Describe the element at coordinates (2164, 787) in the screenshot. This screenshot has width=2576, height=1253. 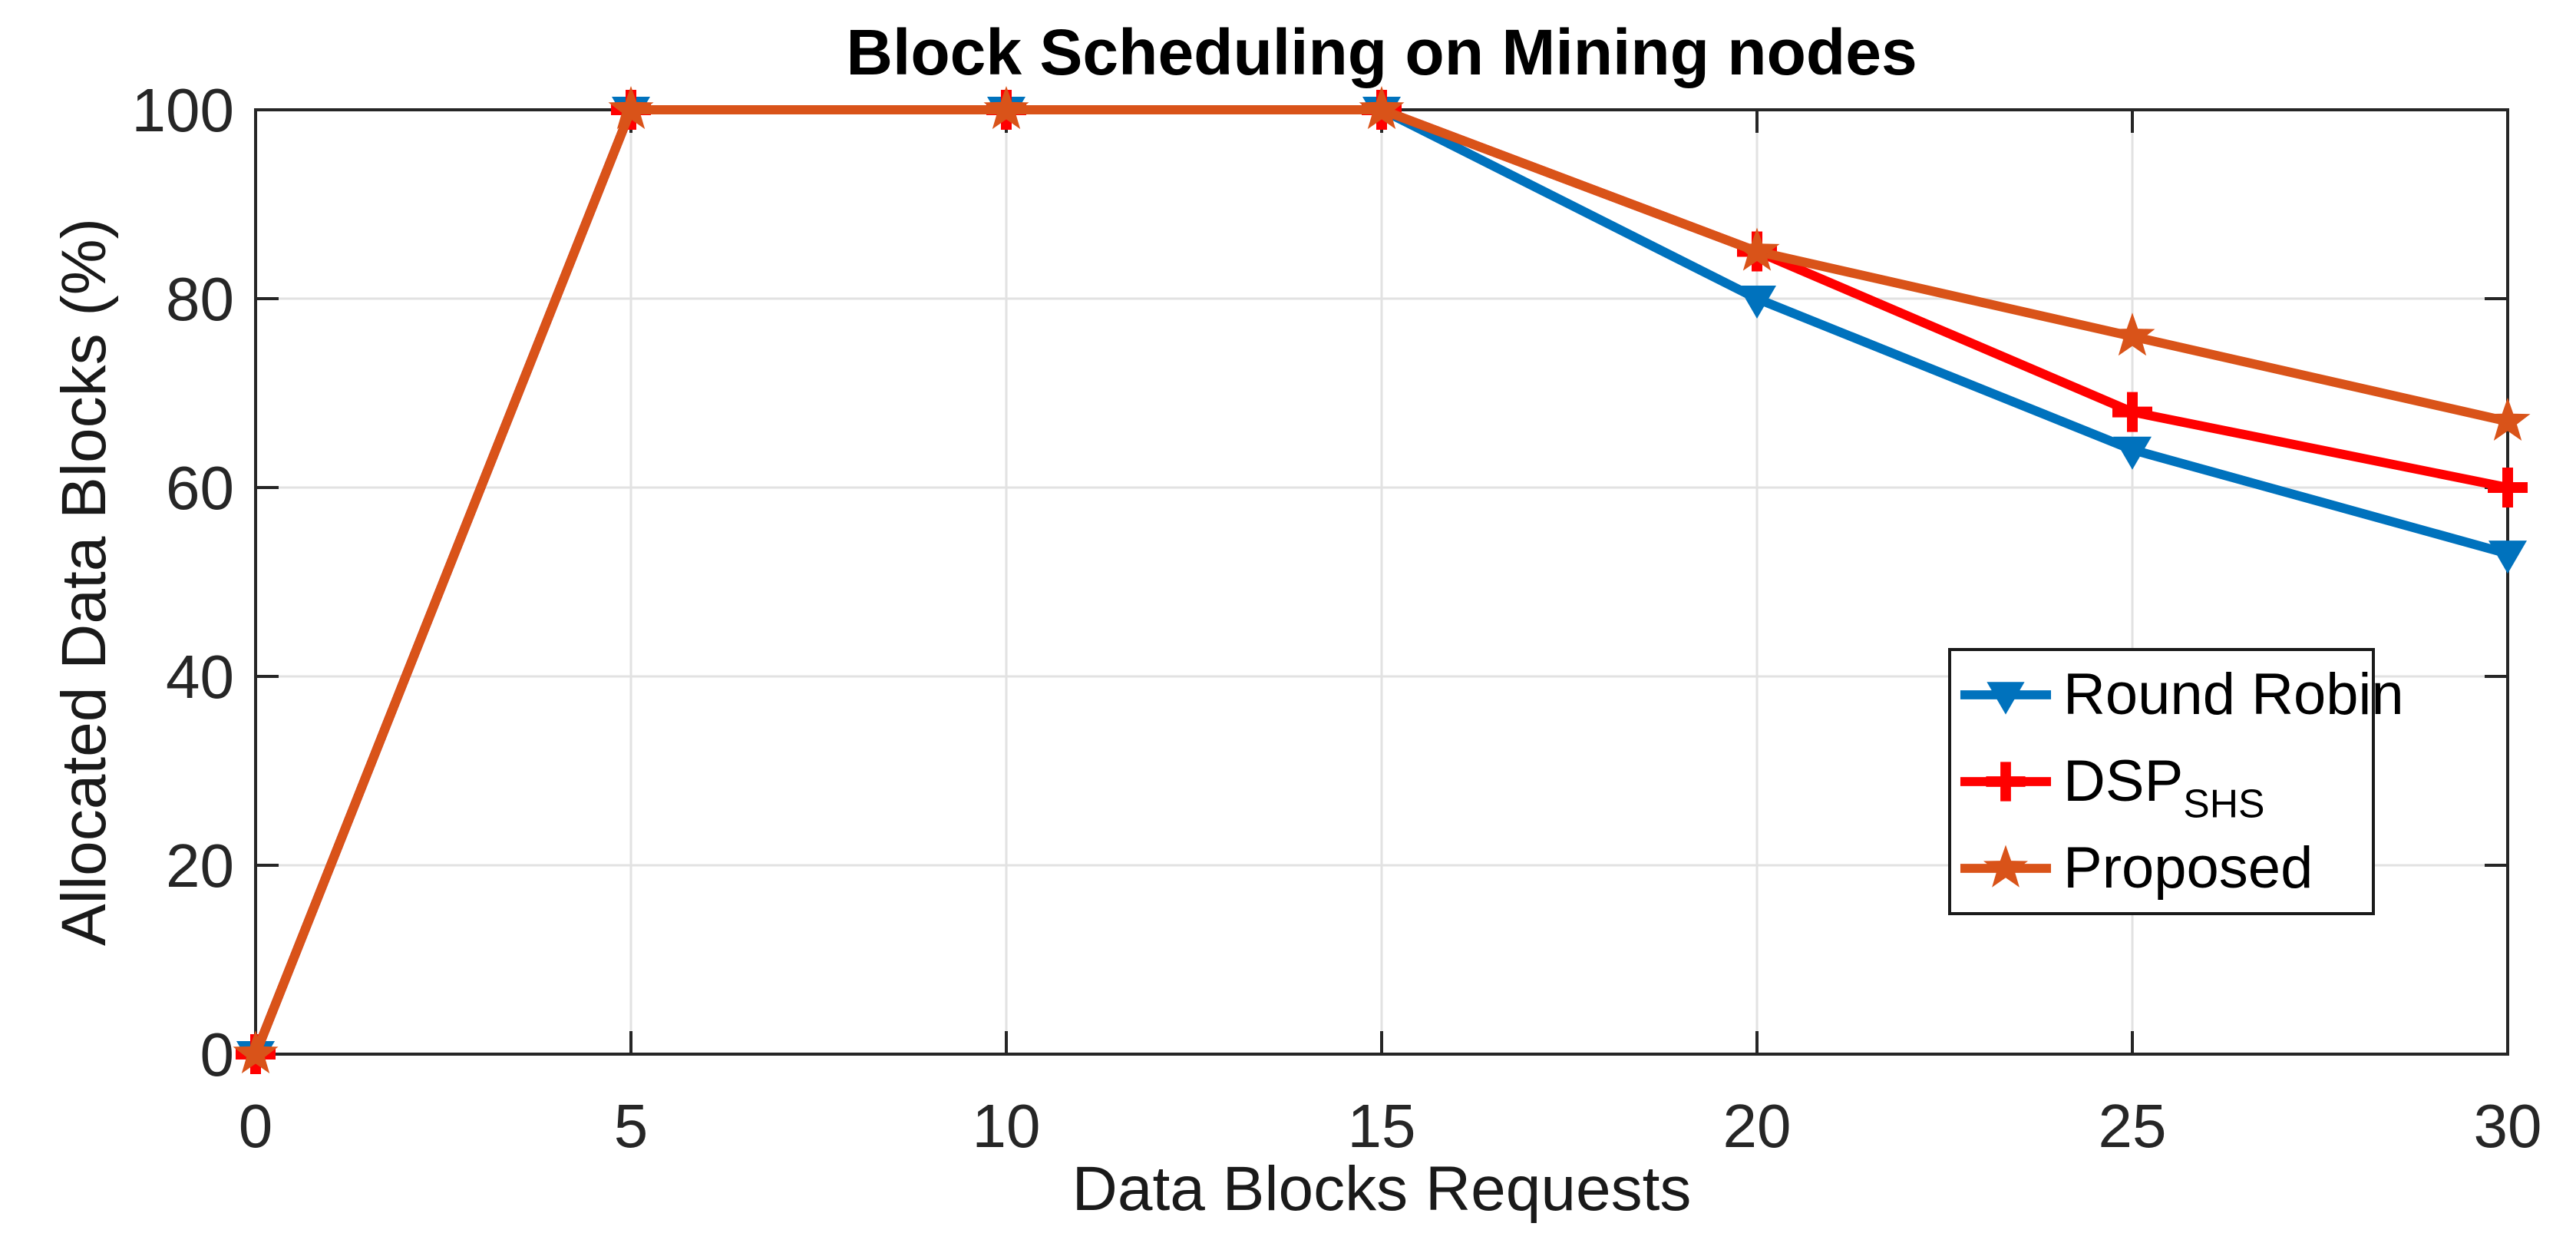
I see `legend-label: DSPSHS` at that location.